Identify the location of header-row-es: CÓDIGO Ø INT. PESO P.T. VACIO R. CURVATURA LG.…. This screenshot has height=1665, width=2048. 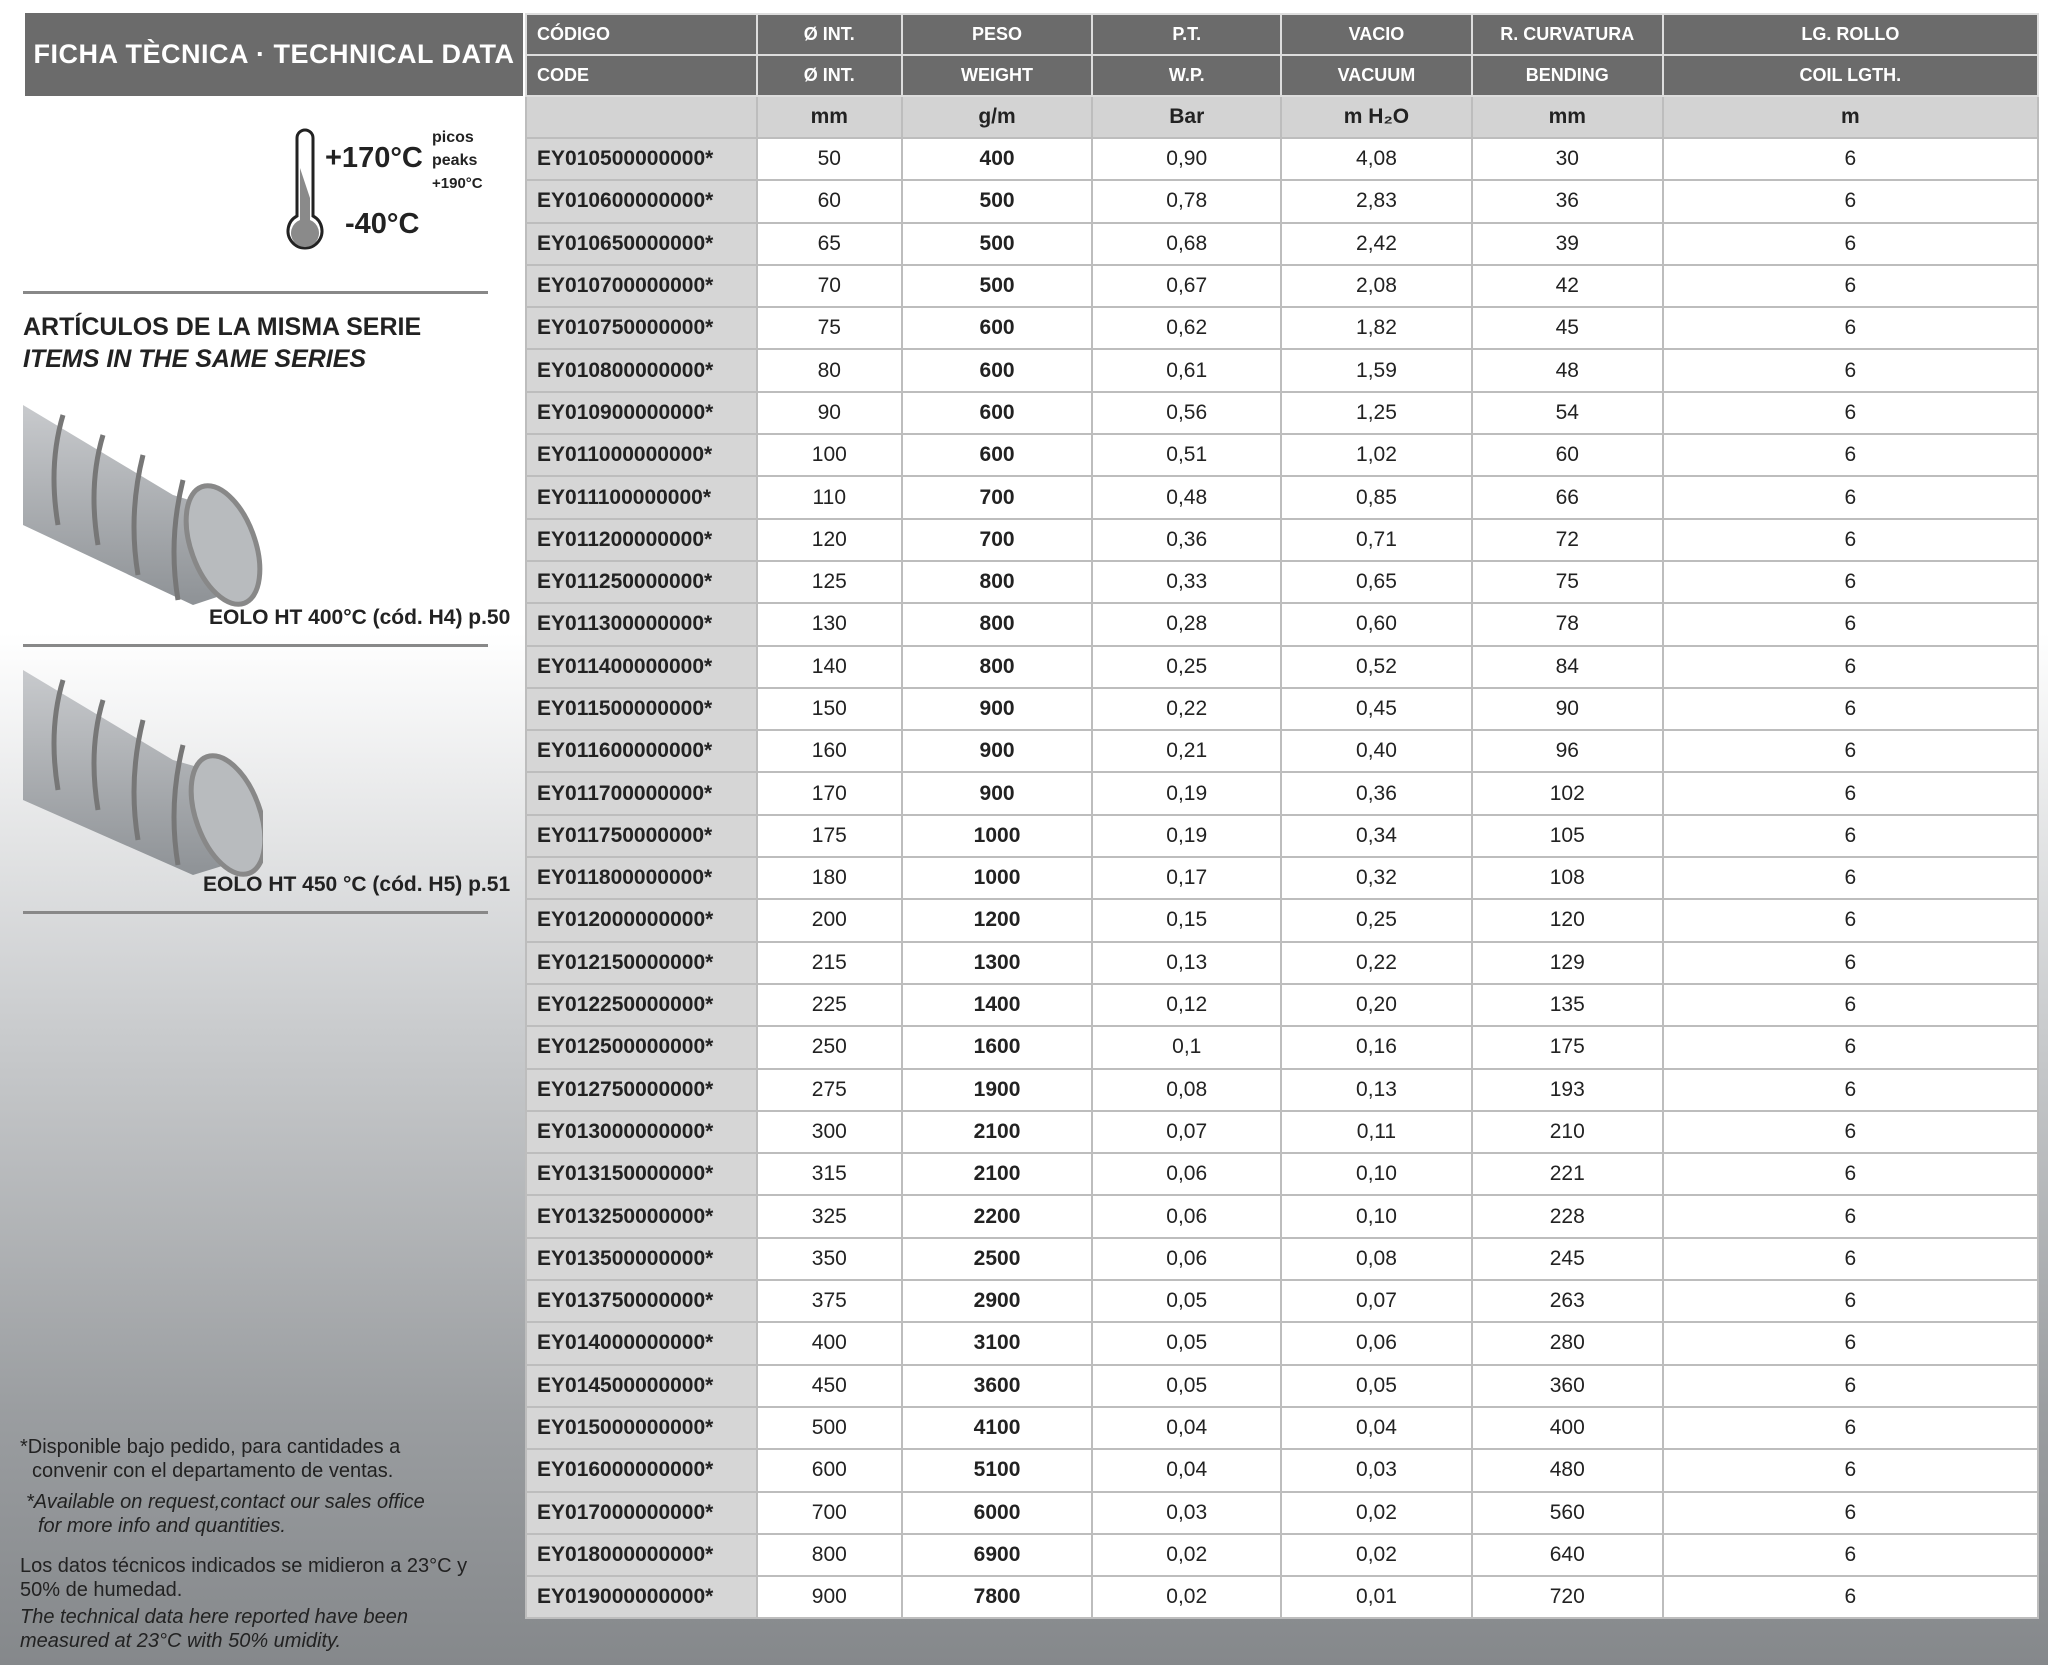
(1282, 34).